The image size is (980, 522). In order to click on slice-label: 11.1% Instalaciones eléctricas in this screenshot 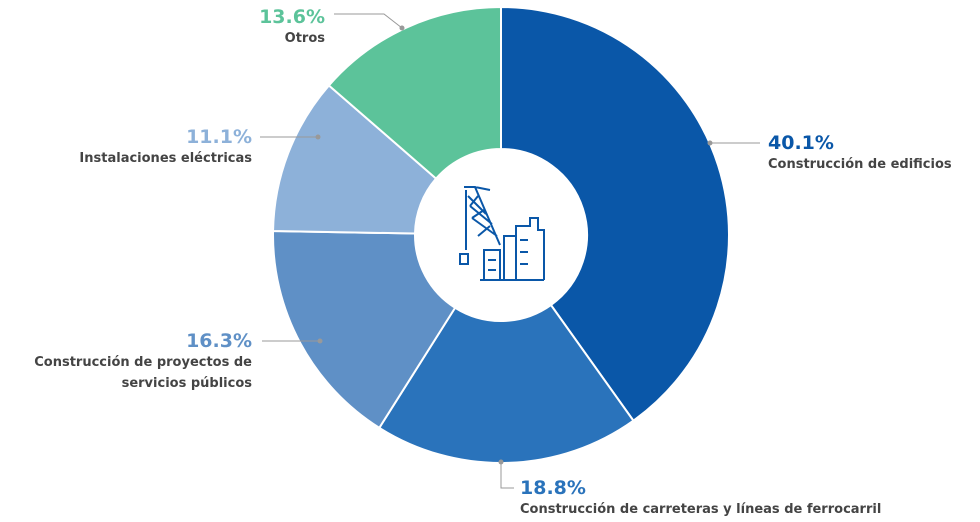, I will do `click(127, 147)`.